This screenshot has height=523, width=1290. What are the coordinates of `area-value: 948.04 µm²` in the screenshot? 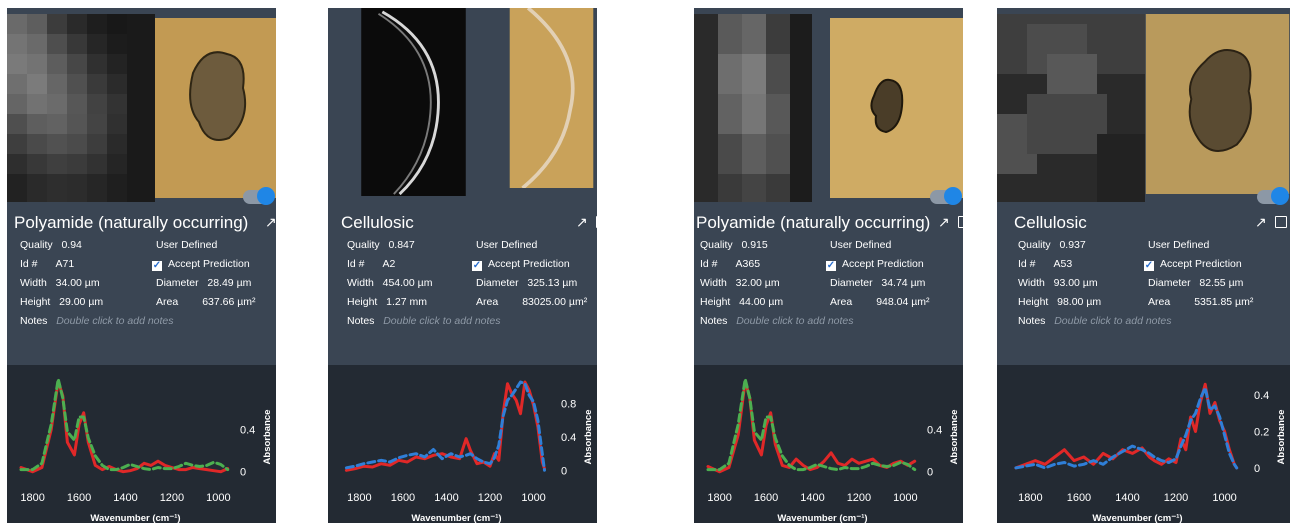 It's located at (903, 302).